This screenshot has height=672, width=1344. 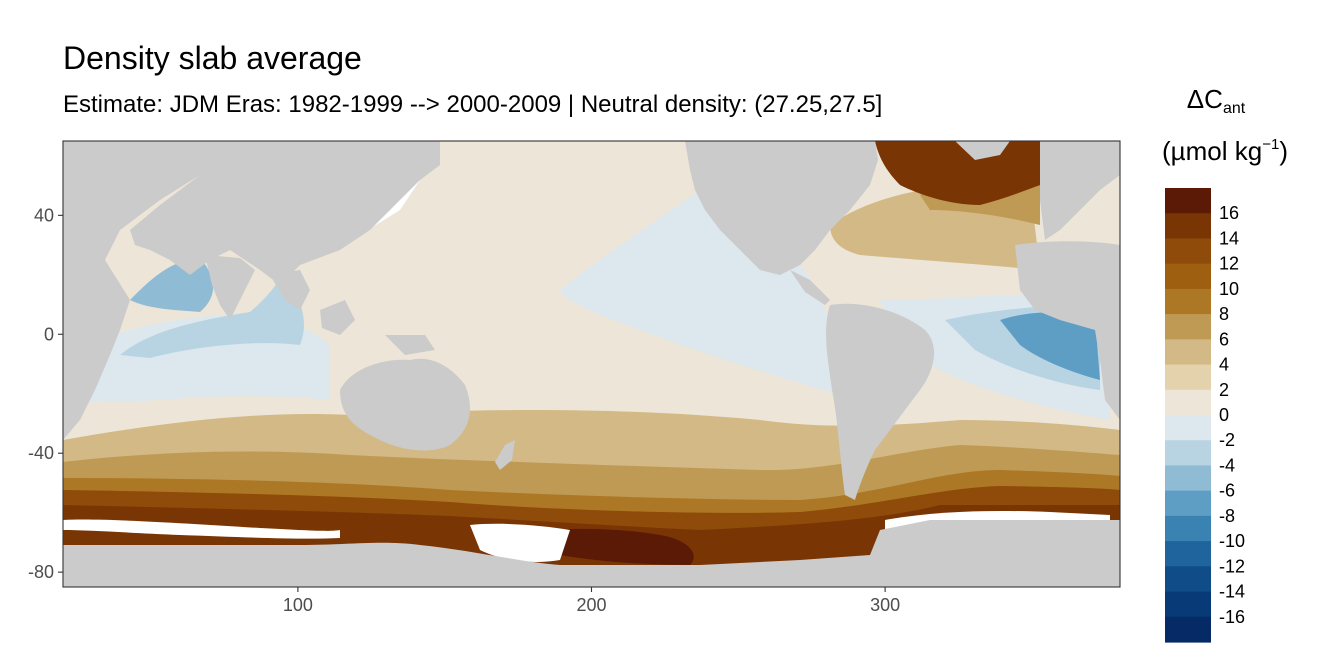 I want to click on legend-label: 14, so click(x=1229, y=238).